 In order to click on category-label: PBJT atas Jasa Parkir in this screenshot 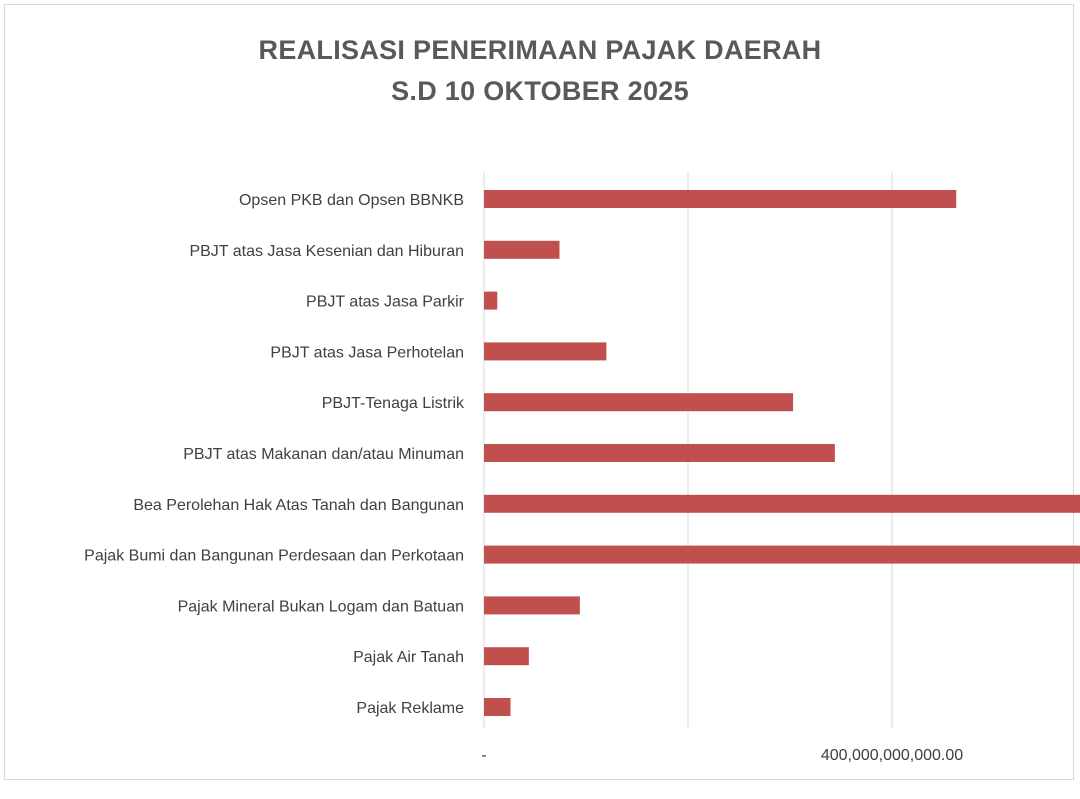, I will do `click(385, 302)`.